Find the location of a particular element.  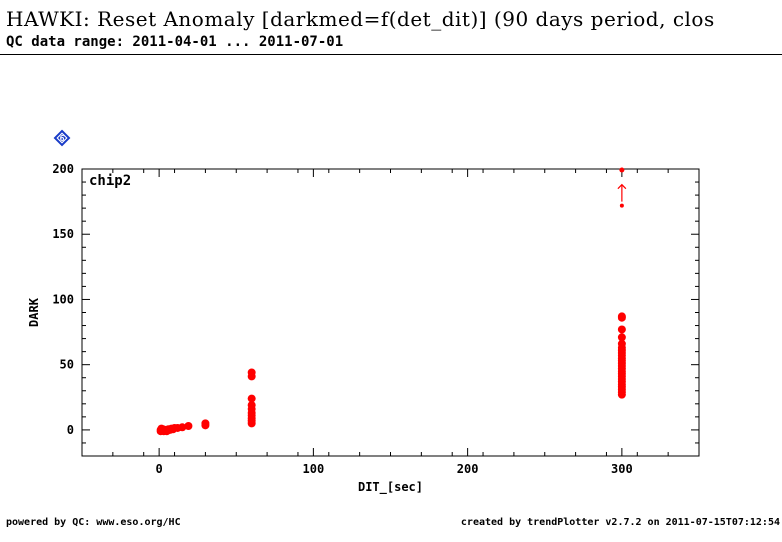

x-tick-label: 300 is located at coordinates (622, 469).